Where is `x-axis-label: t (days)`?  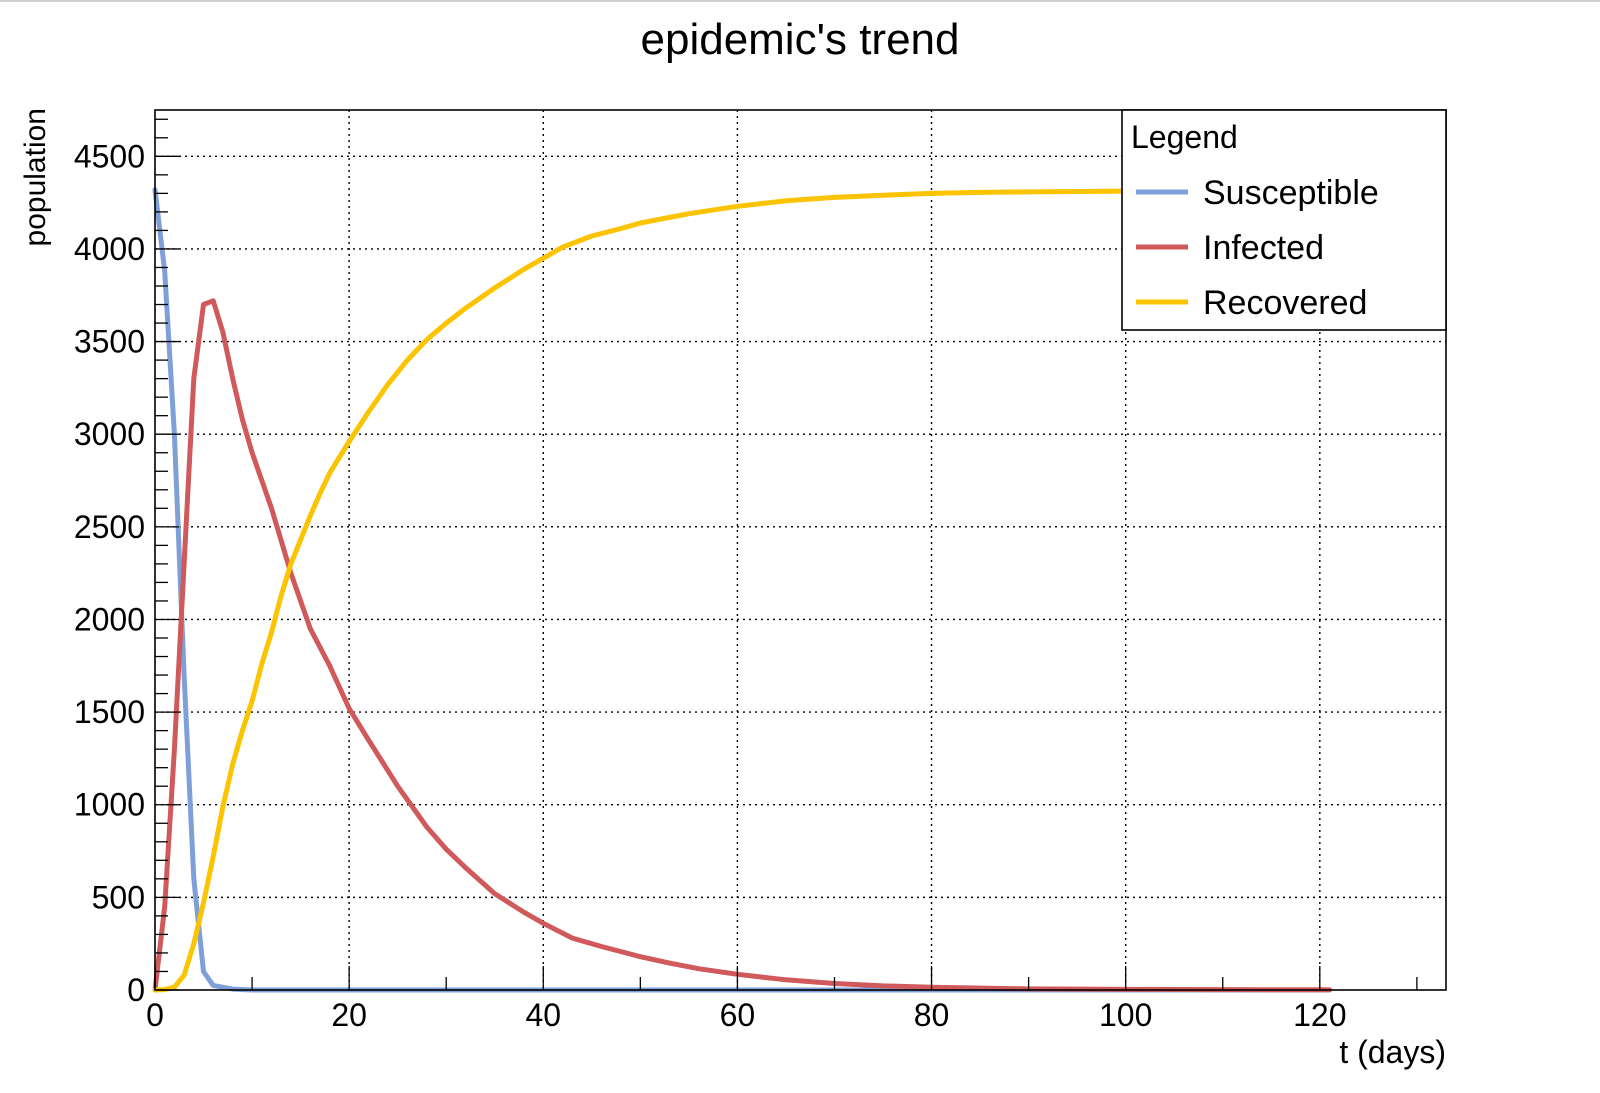 x-axis-label: t (days) is located at coordinates (1392, 1052).